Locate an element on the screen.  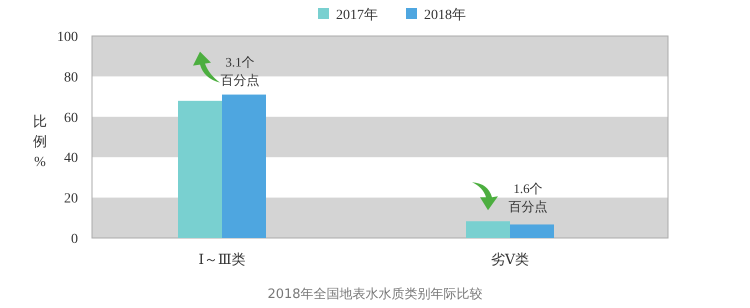
annotation: 1.6个百分点 is located at coordinates (528, 197).